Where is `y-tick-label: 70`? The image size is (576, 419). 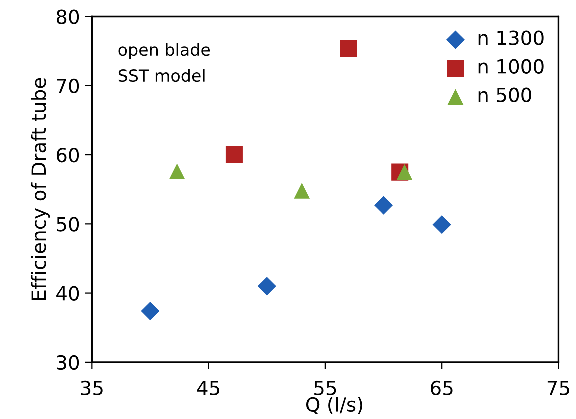
y-tick-label: 70 is located at coordinates (68, 86).